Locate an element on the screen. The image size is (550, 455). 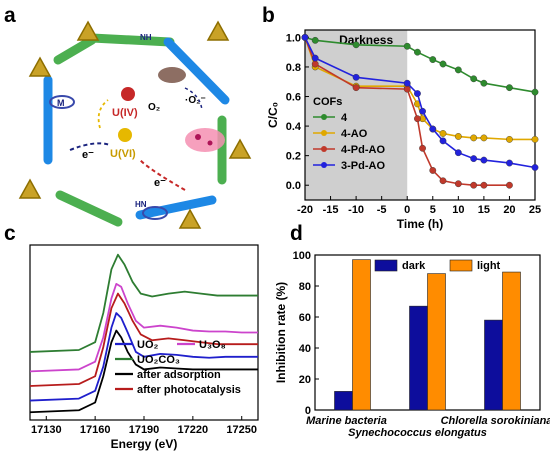
oxygen-label: O₂ is located at coordinates (154, 107).